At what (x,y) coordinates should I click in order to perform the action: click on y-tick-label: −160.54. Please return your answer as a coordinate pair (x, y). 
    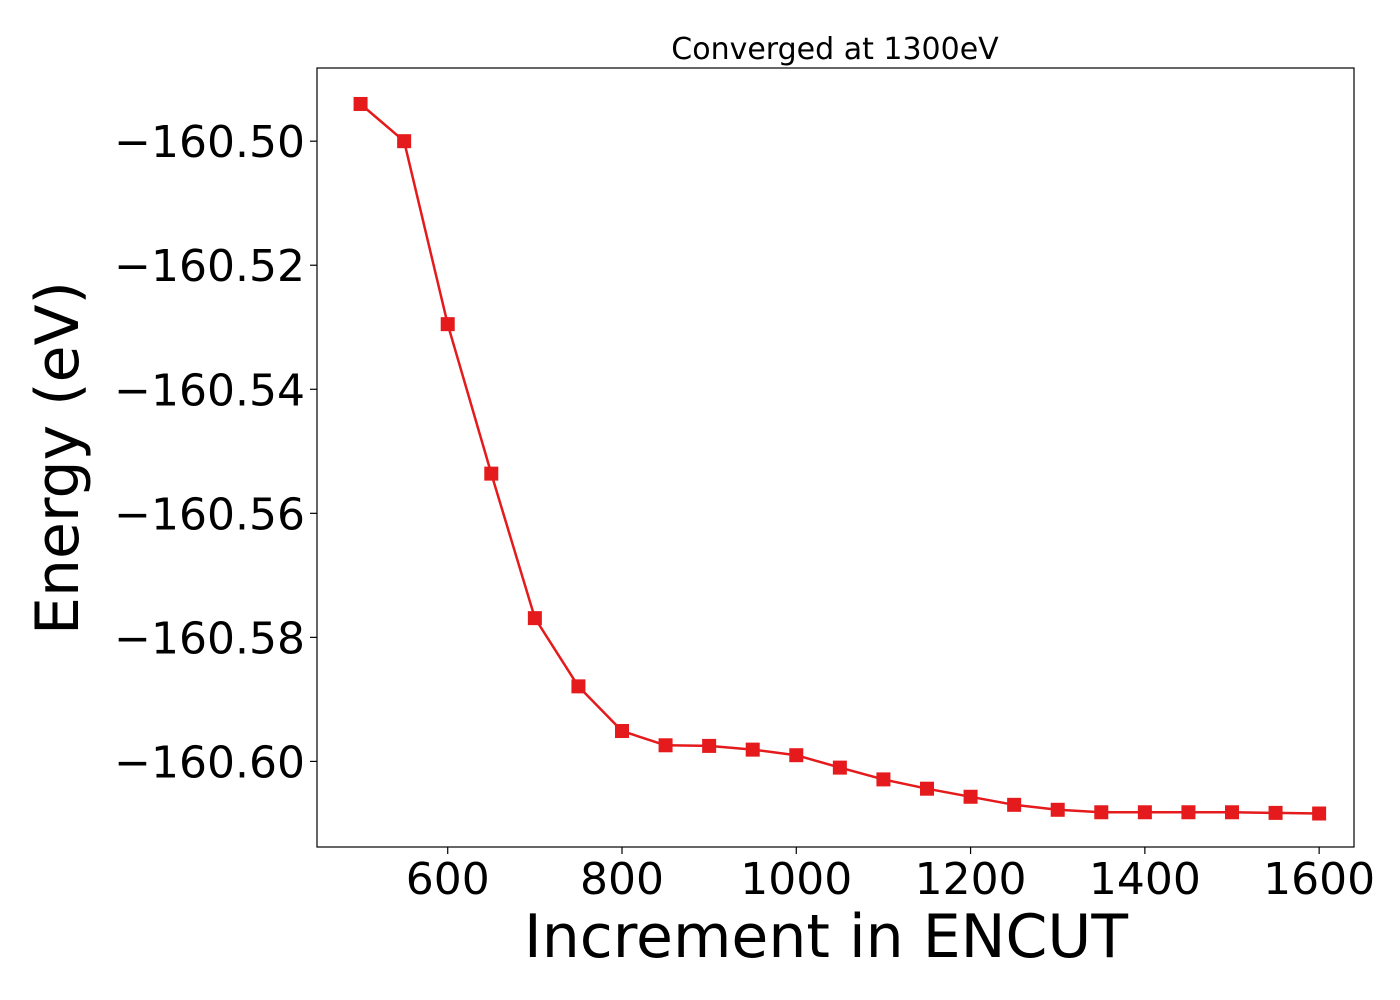
    Looking at the image, I should click on (209, 390).